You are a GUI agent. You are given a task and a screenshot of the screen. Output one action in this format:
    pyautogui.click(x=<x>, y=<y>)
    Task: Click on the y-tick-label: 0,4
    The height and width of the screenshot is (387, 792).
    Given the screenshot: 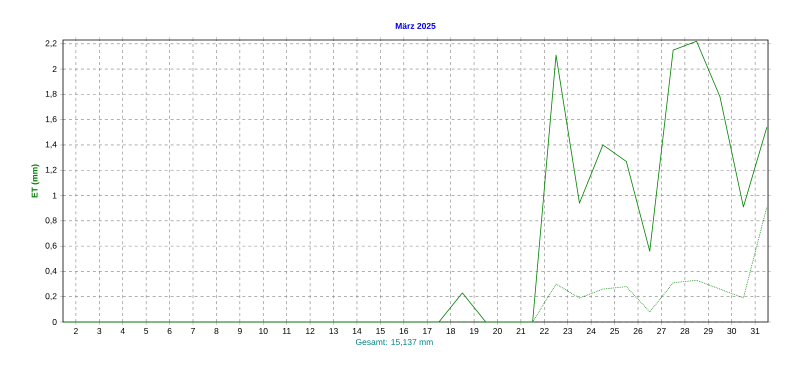 What is the action you would take?
    pyautogui.click(x=51, y=271)
    